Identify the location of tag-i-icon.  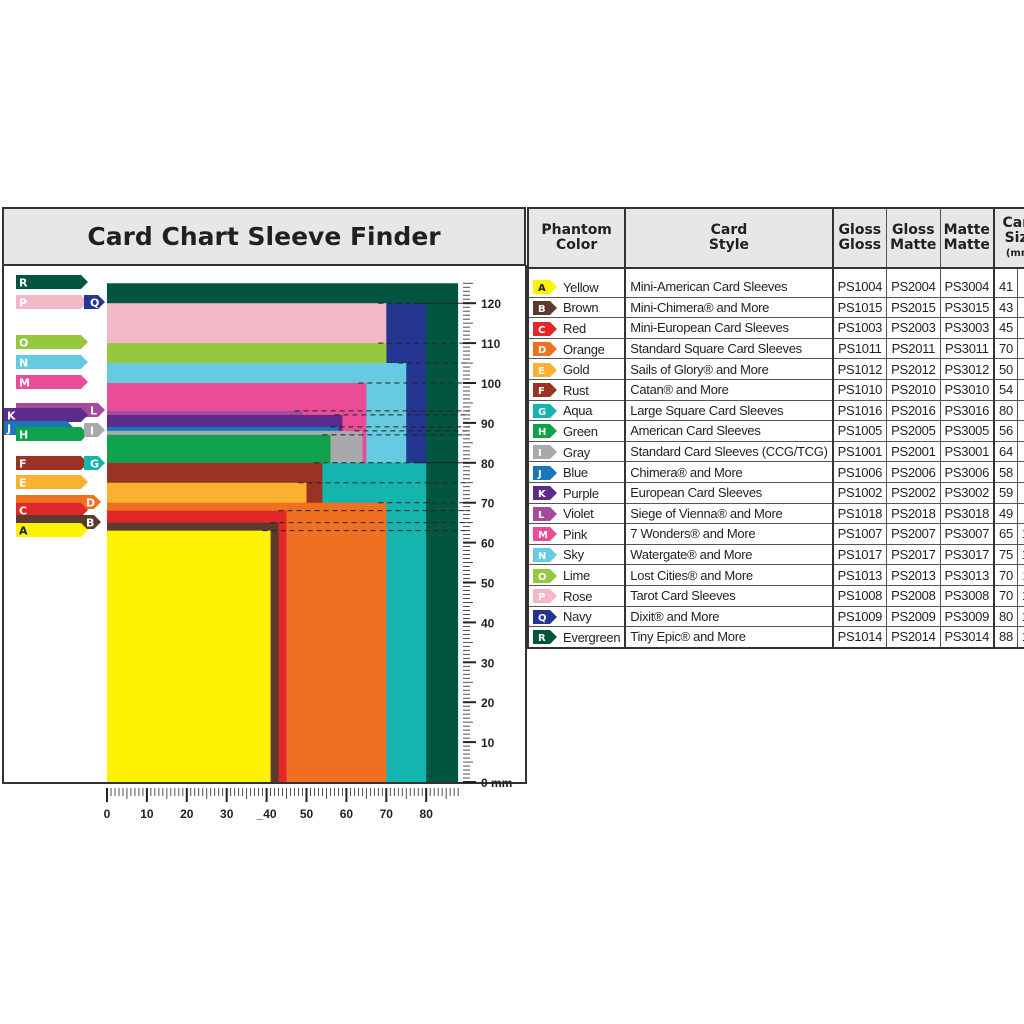
(94, 430).